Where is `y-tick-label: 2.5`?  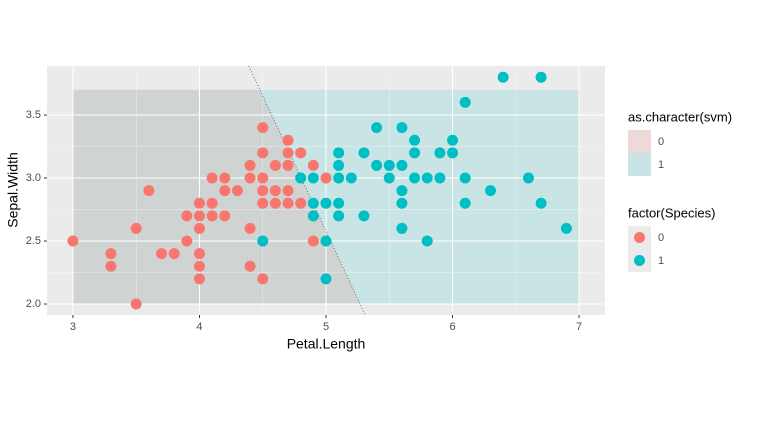 y-tick-label: 2.5 is located at coordinates (33, 241).